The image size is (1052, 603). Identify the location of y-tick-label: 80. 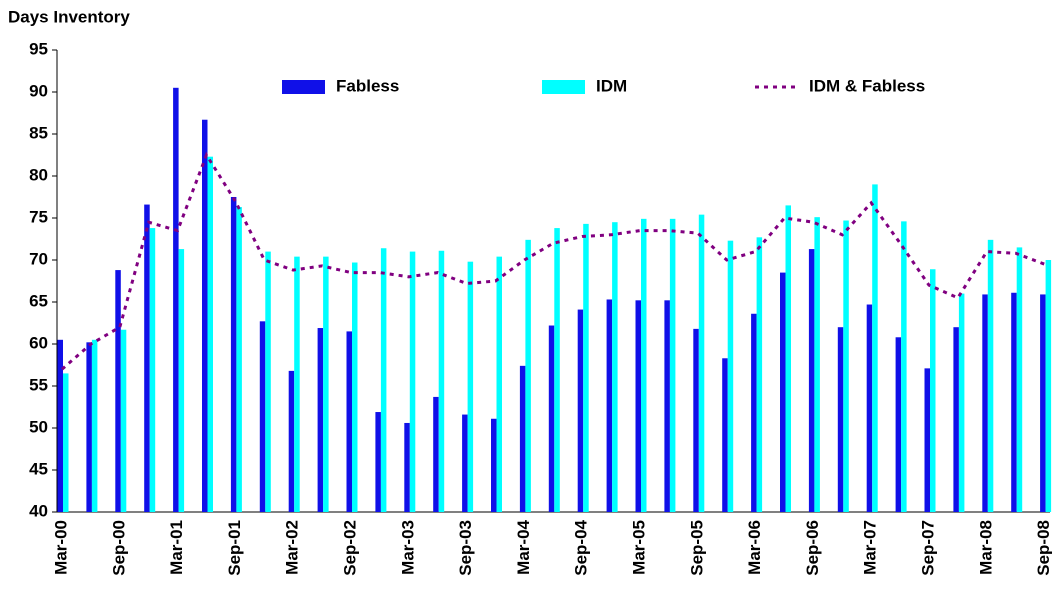
(38, 174).